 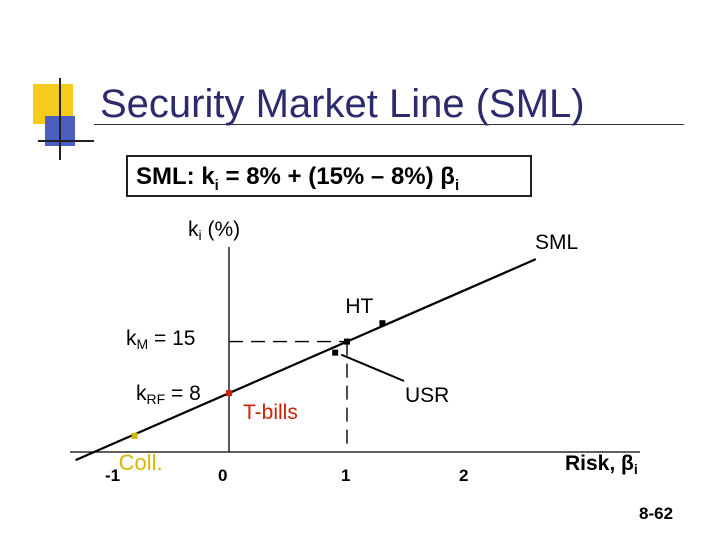 I want to click on point-label: HT, so click(x=359, y=306).